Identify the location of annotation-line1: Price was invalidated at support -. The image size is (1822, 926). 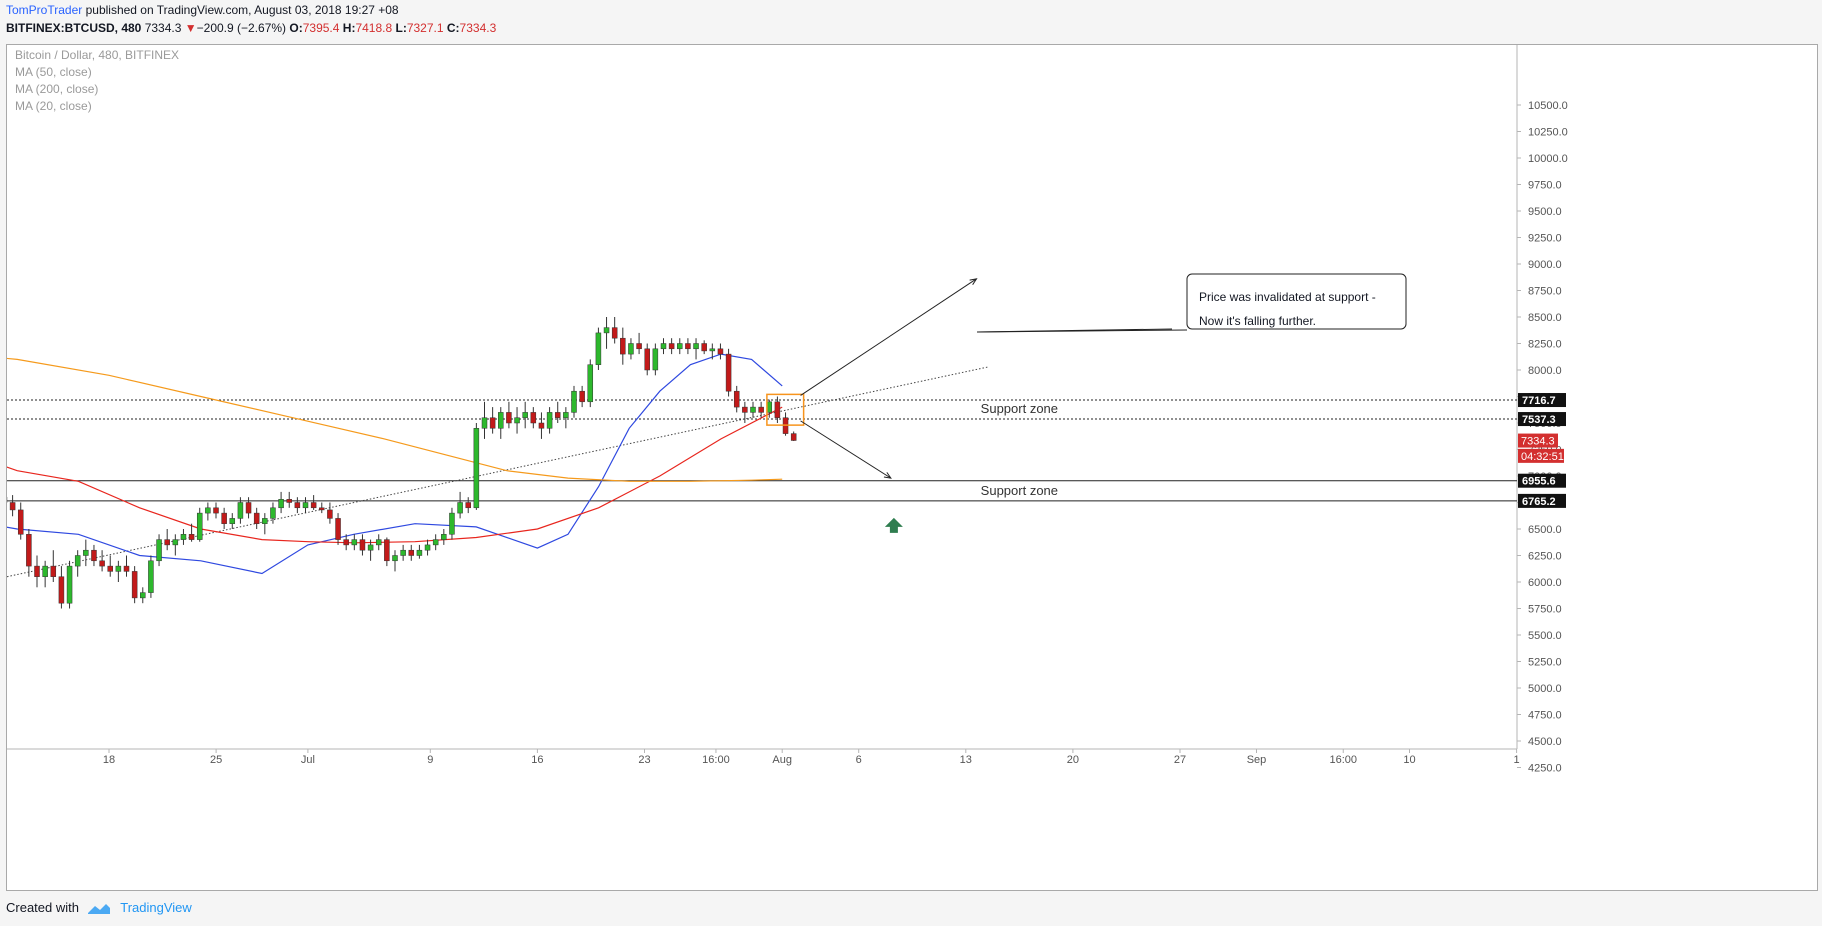
(1287, 297).